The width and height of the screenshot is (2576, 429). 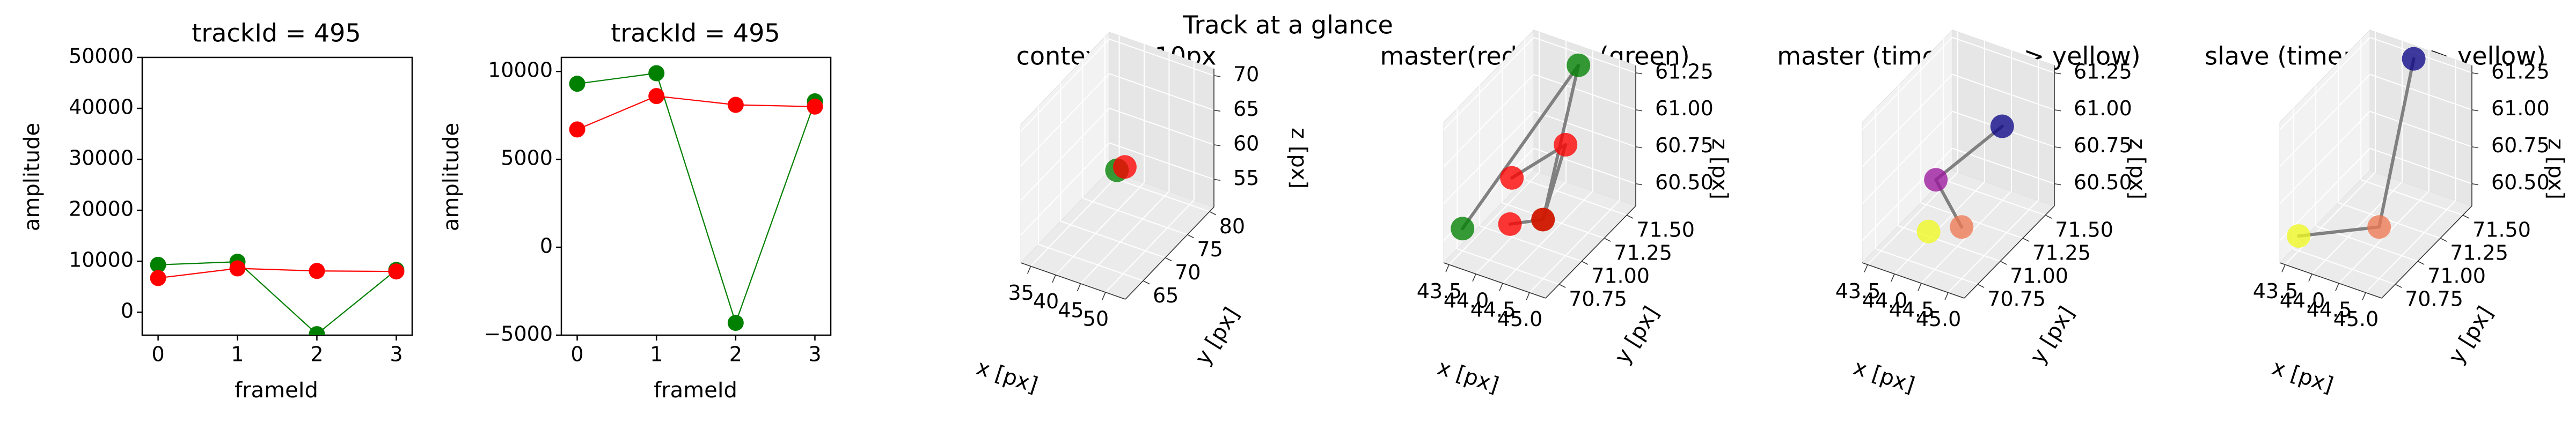 I want to click on chart-title: trackId = 495, so click(x=695, y=33).